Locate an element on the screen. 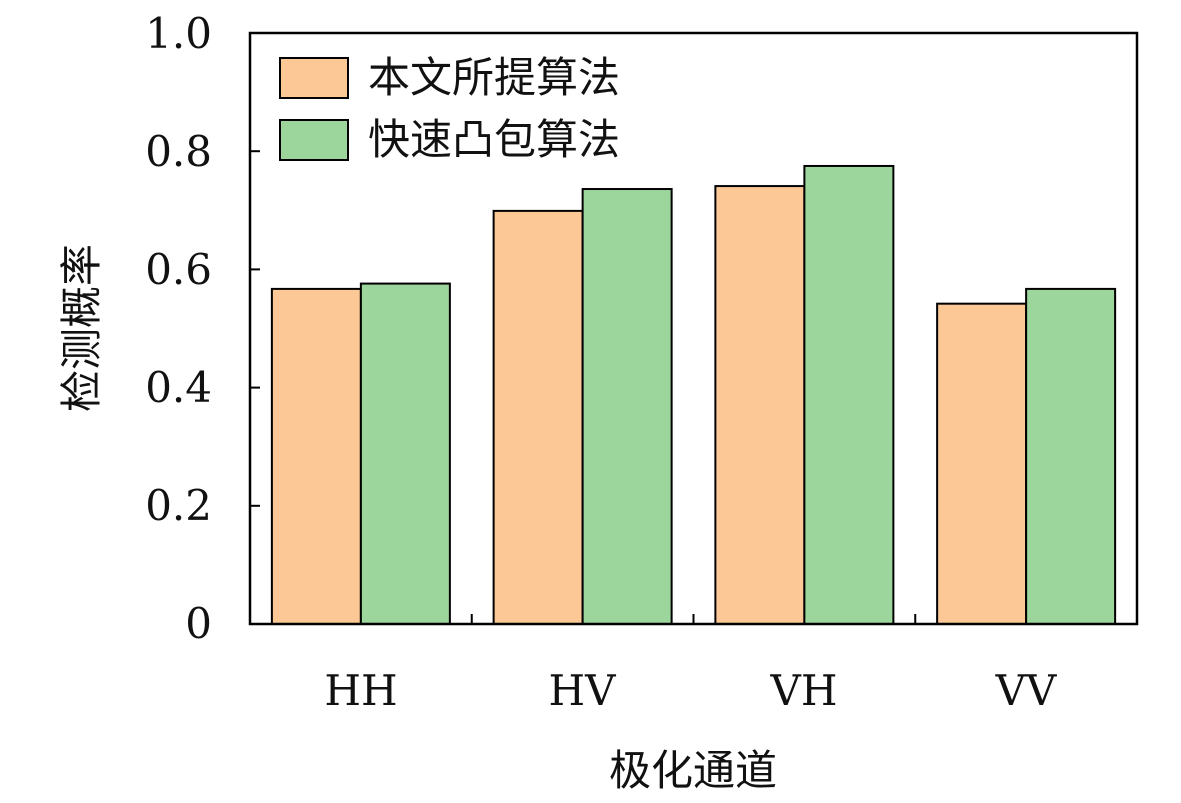 The height and width of the screenshot is (803, 1181). x-axis-title: 极化通道 is located at coordinates (693, 770).